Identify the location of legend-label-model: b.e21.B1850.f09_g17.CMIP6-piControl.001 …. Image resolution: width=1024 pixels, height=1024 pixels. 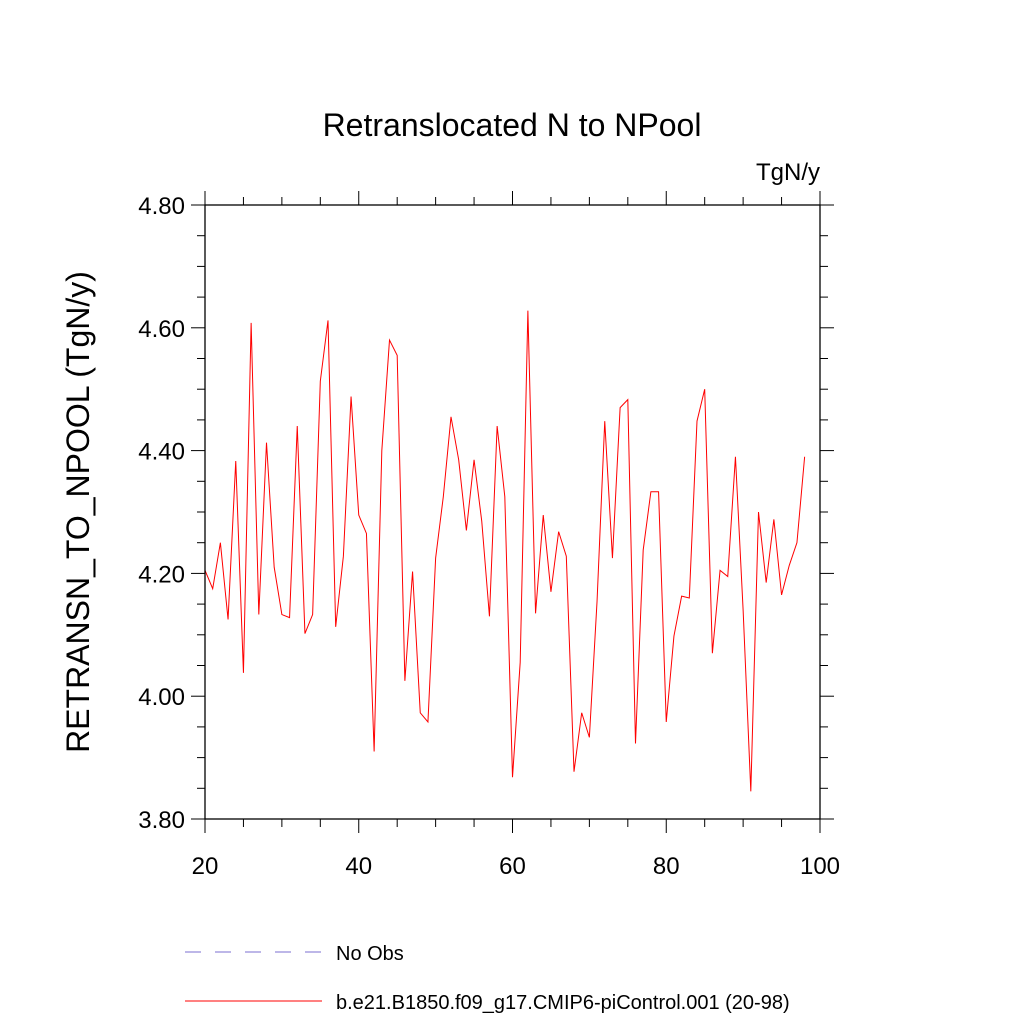
(563, 1003).